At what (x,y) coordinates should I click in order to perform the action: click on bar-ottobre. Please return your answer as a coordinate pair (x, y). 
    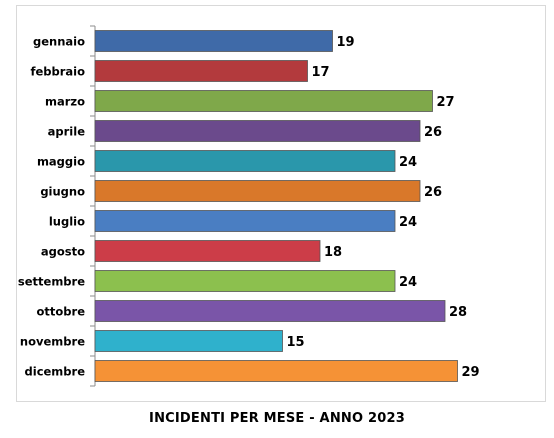
    Looking at the image, I should click on (270, 311).